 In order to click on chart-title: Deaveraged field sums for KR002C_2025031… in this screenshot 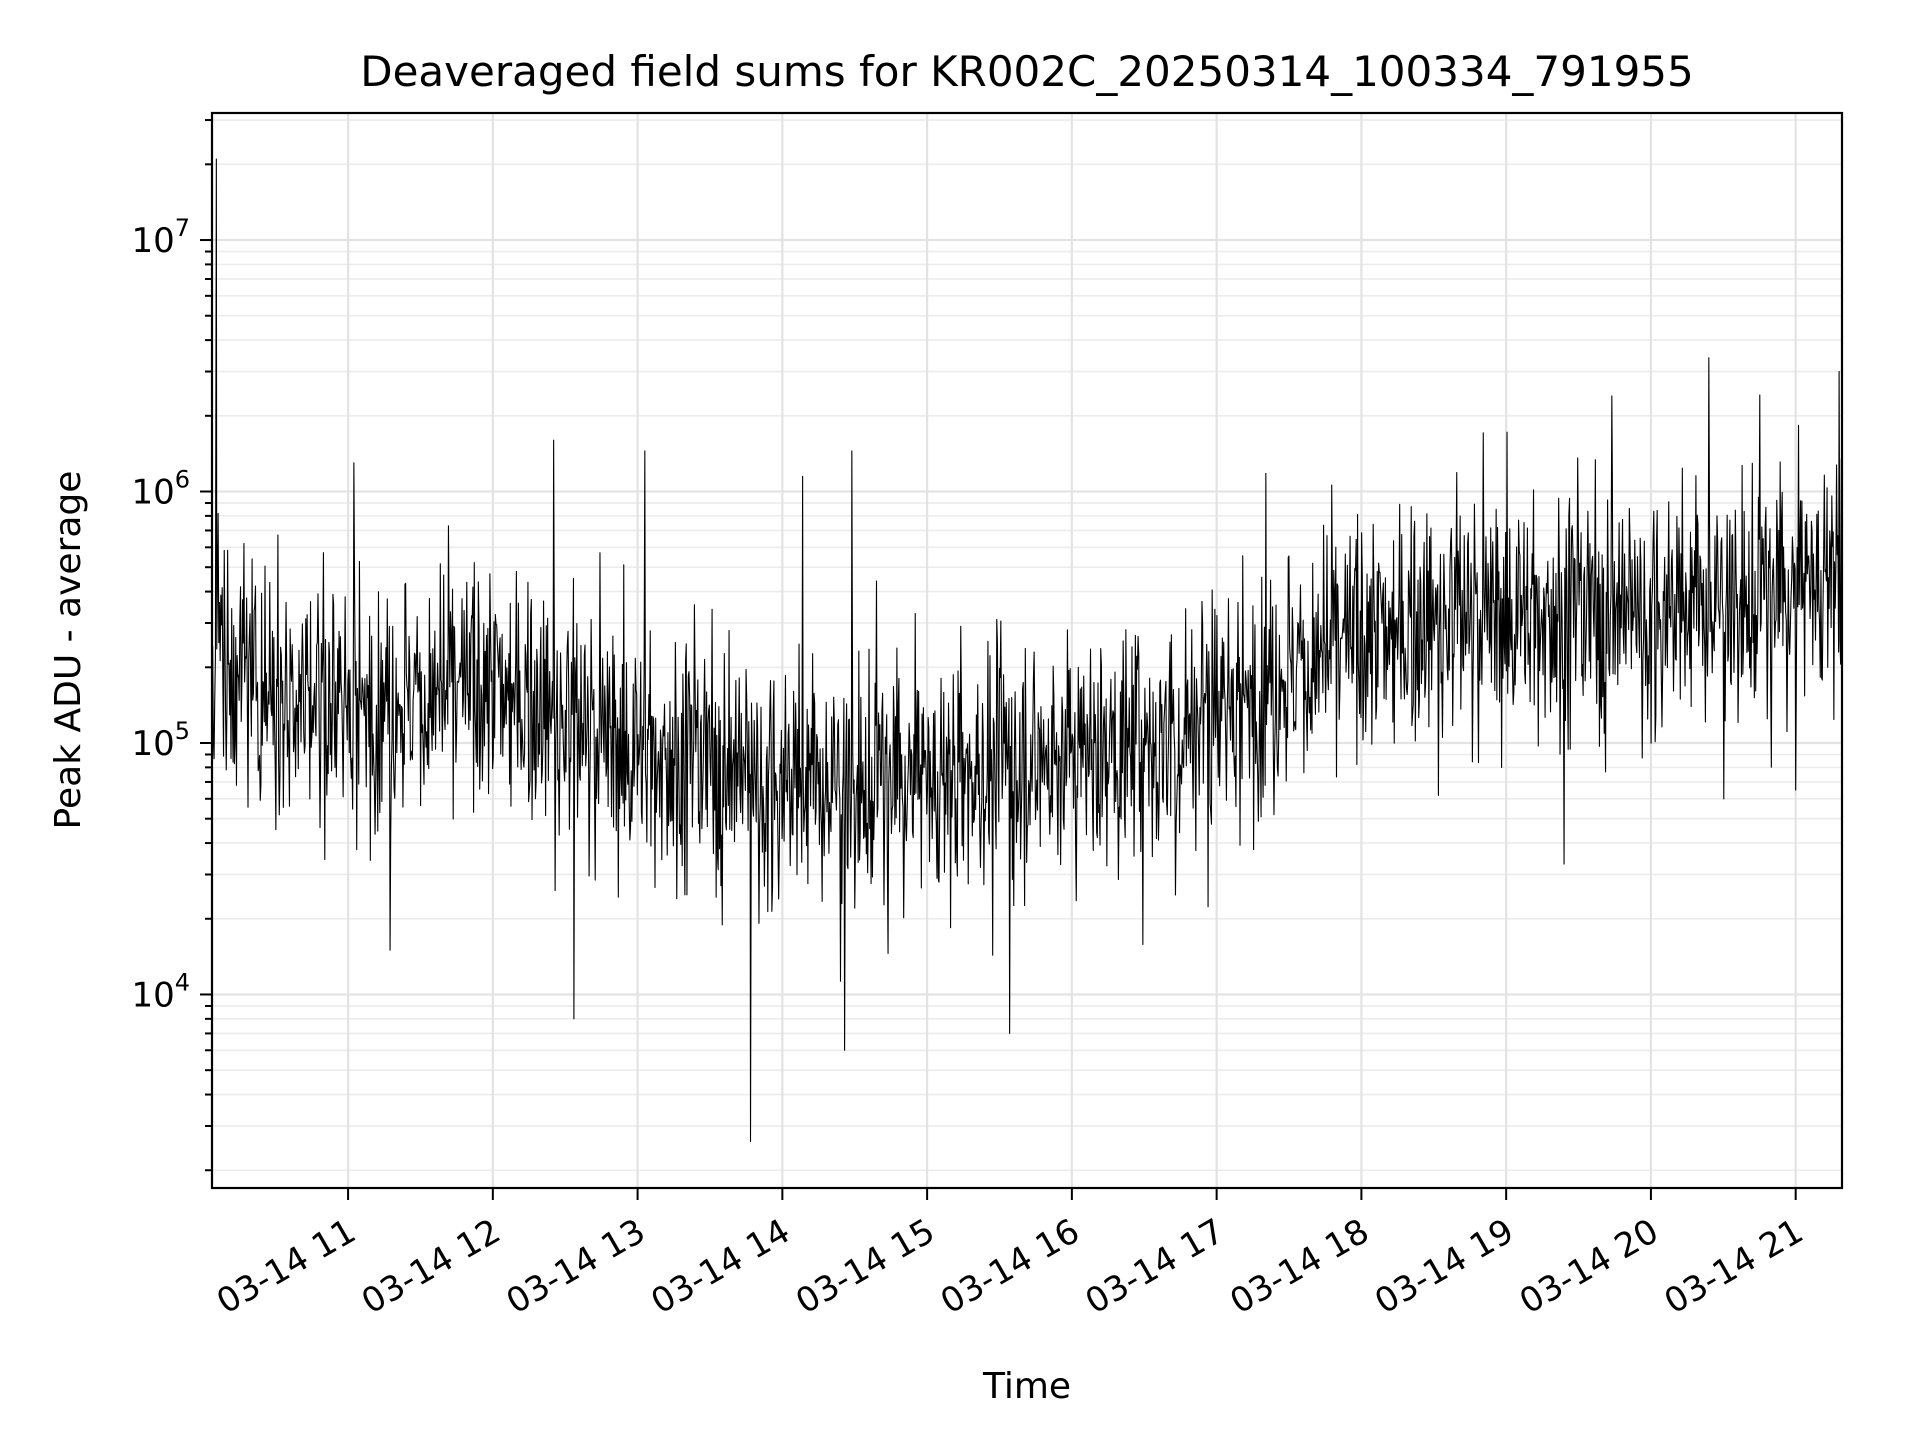, I will do `click(1027, 71)`.